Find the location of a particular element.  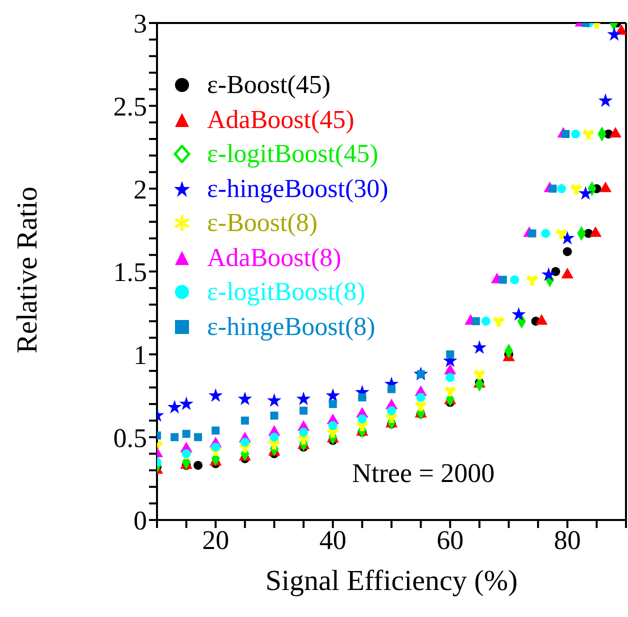

y-tick-label: 1 is located at coordinates (140, 355).